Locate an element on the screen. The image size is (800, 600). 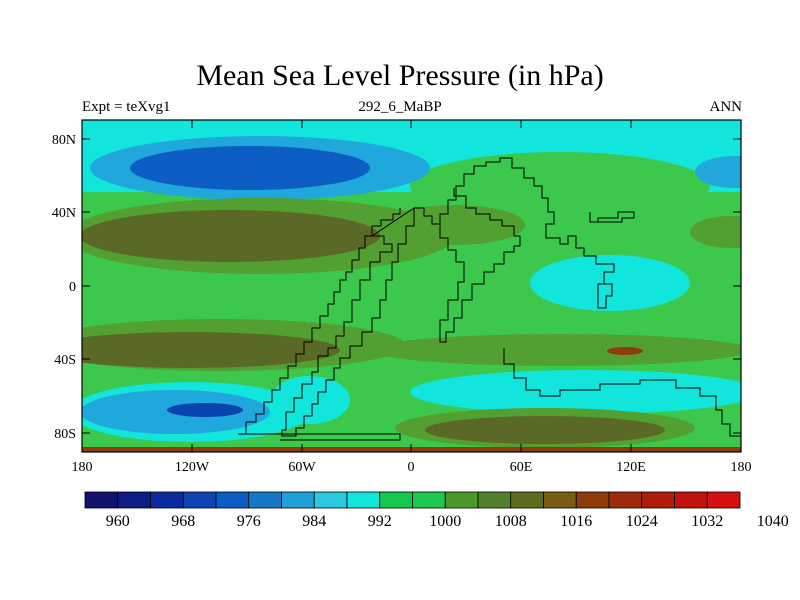
colorbar-label: 968 is located at coordinates (183, 521).